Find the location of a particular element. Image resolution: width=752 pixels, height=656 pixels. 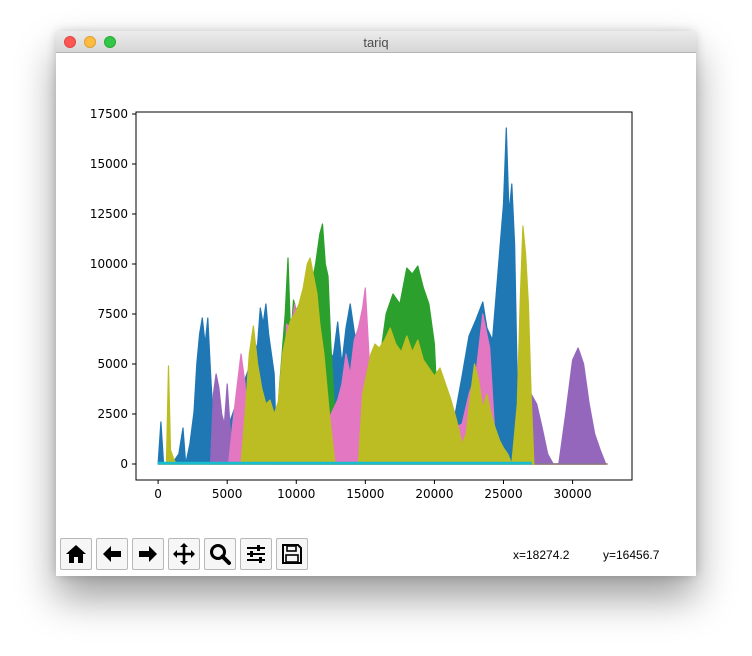

title-bar: tariq is located at coordinates (376, 42).